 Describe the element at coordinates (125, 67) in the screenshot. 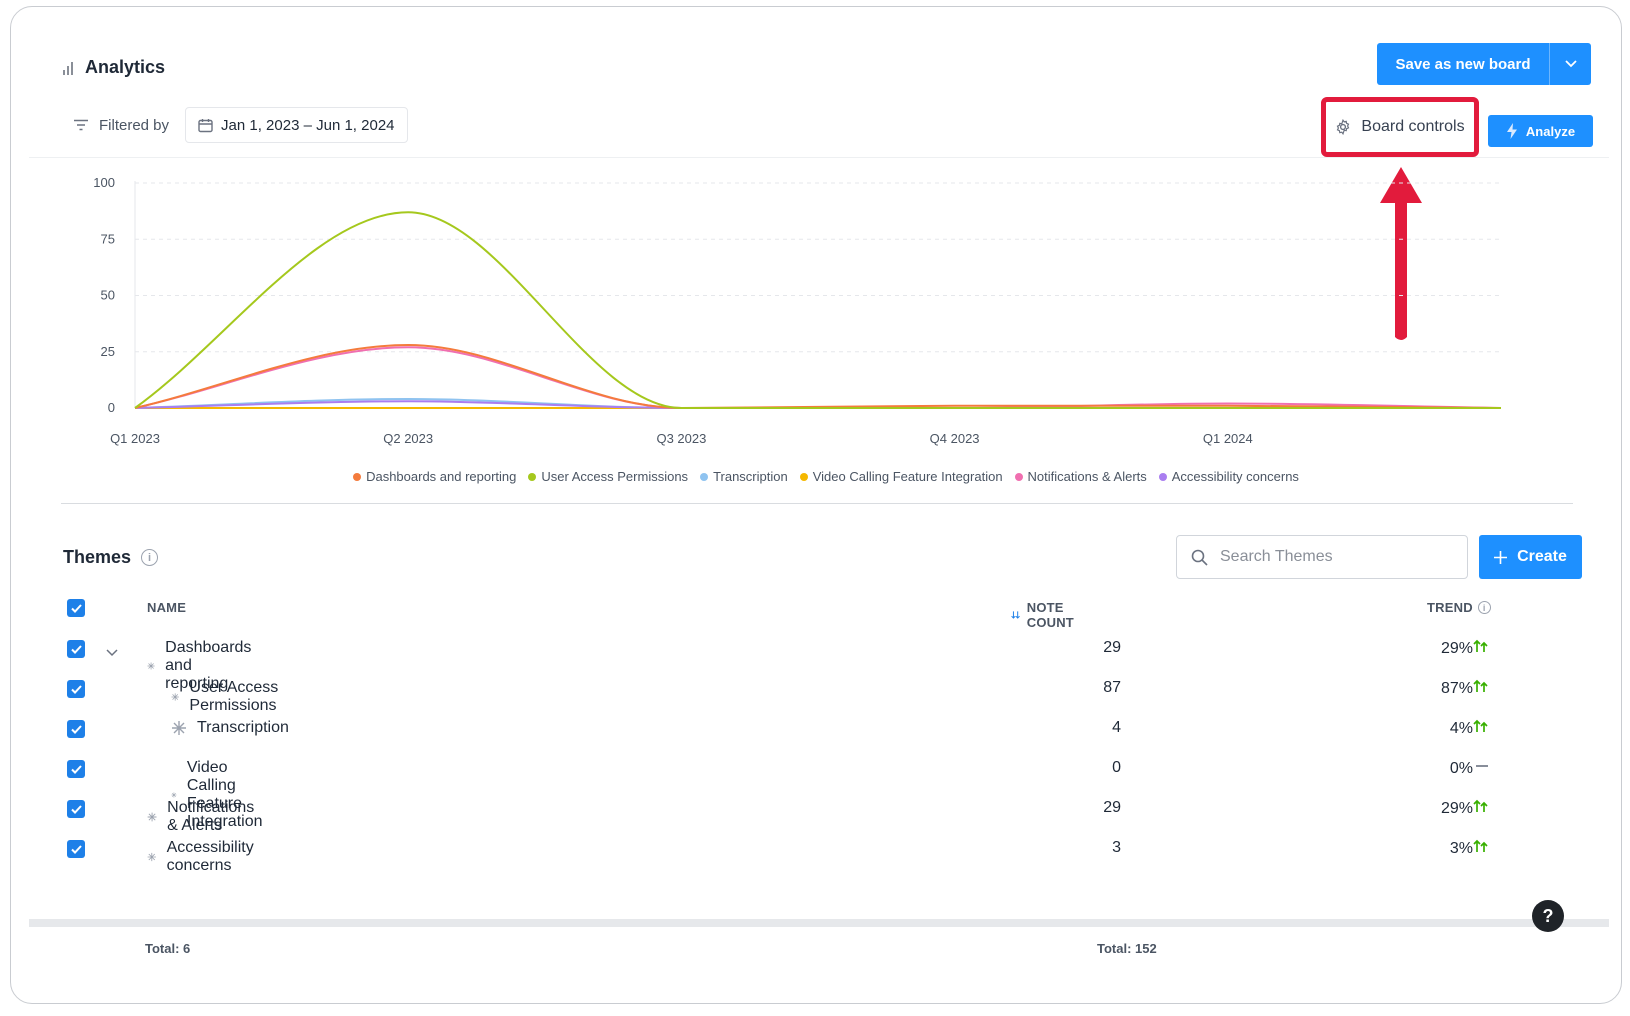

I see `page-title: Analytics` at that location.